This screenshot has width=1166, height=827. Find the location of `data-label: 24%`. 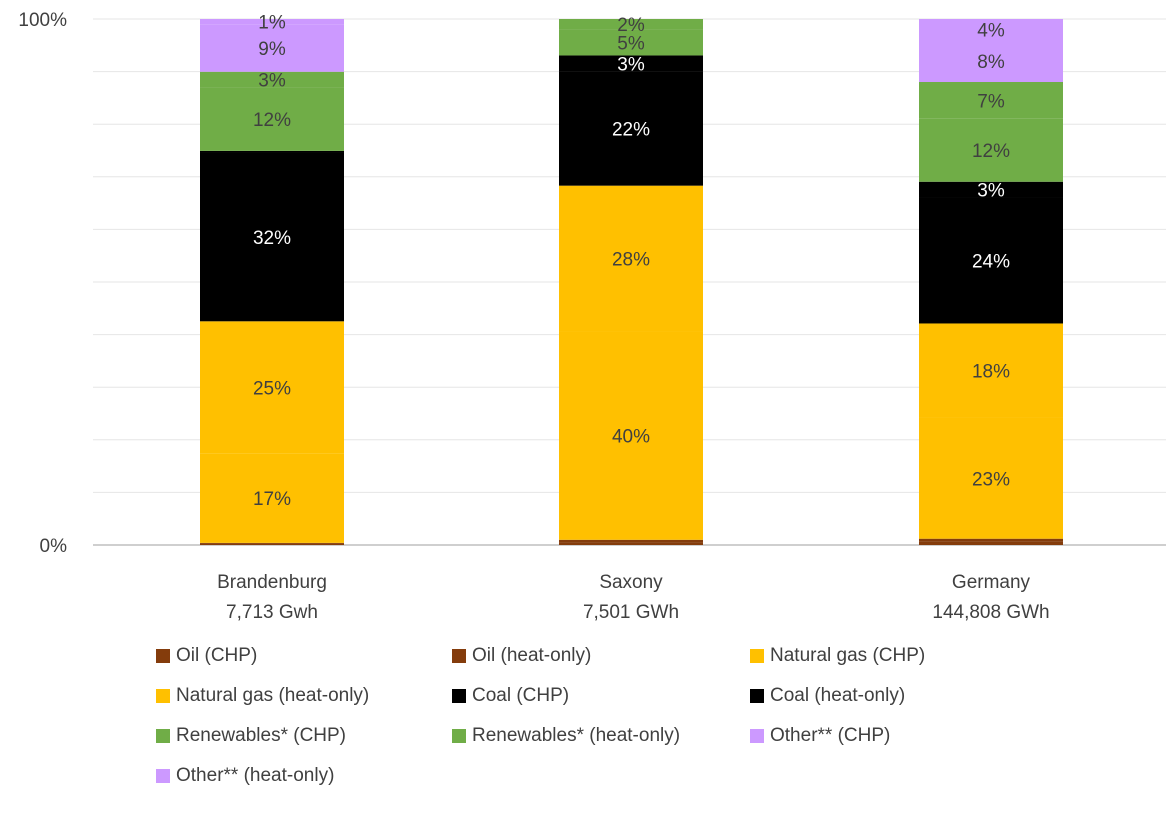

data-label: 24% is located at coordinates (991, 261).